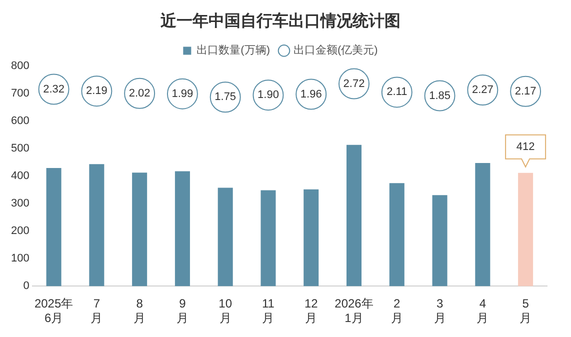 The image size is (571, 337). I want to click on y-tick-label: 300, so click(20, 204).